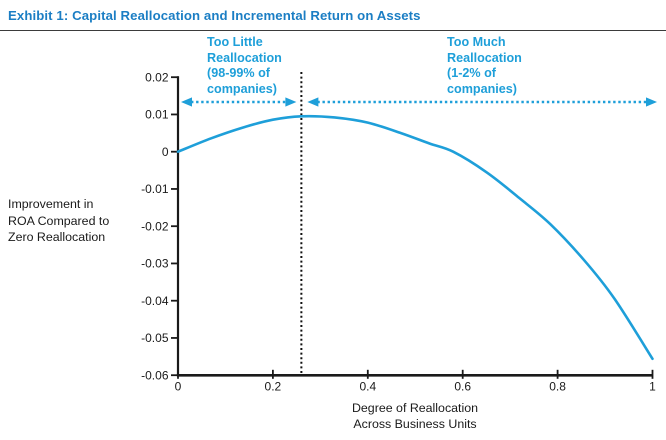 The height and width of the screenshot is (440, 666). What do you see at coordinates (367, 387) in the screenshot?
I see `x-tick-label: 0.4` at bounding box center [367, 387].